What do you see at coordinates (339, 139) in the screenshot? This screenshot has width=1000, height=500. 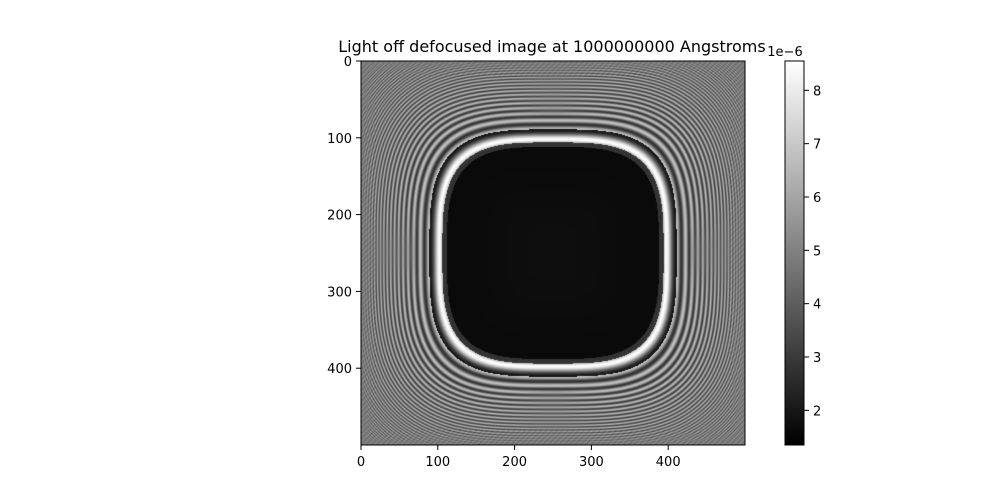 I see `y-tick-label: 100` at bounding box center [339, 139].